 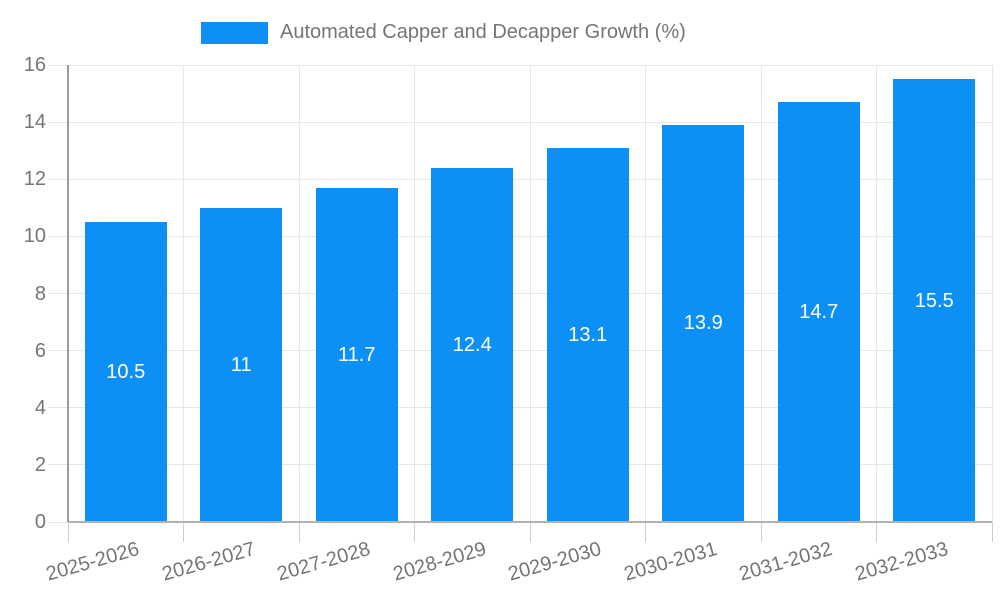 What do you see at coordinates (34, 236) in the screenshot?
I see `y-axis-tick-label: 10` at bounding box center [34, 236].